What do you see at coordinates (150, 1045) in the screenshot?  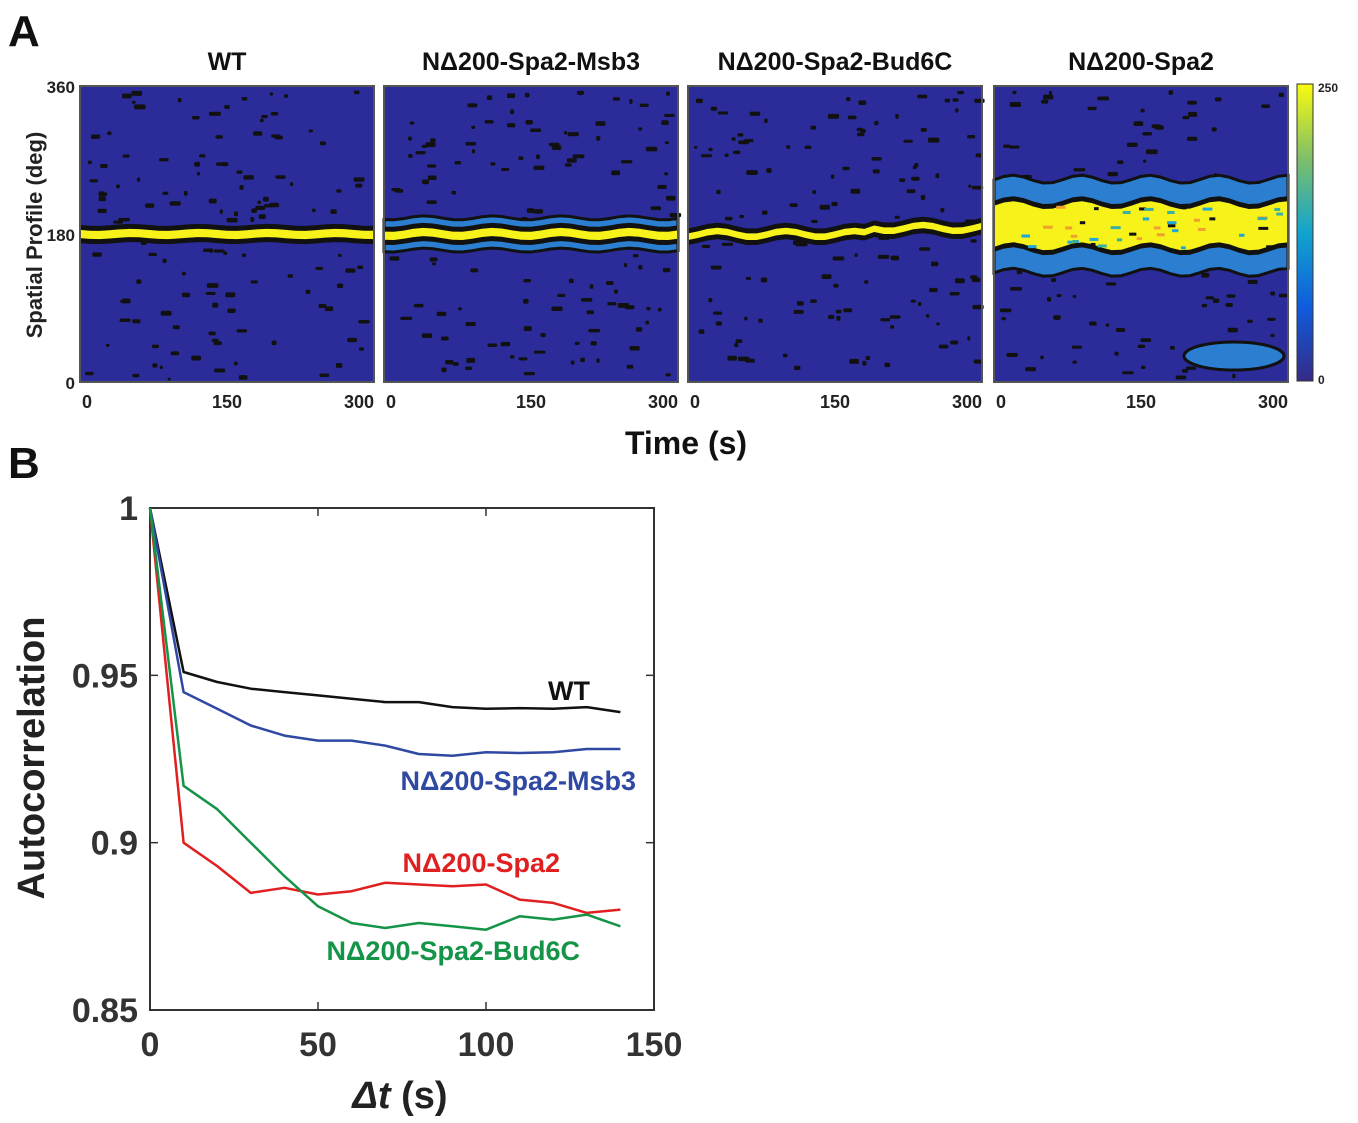 I see `x-tick-label: 0` at bounding box center [150, 1045].